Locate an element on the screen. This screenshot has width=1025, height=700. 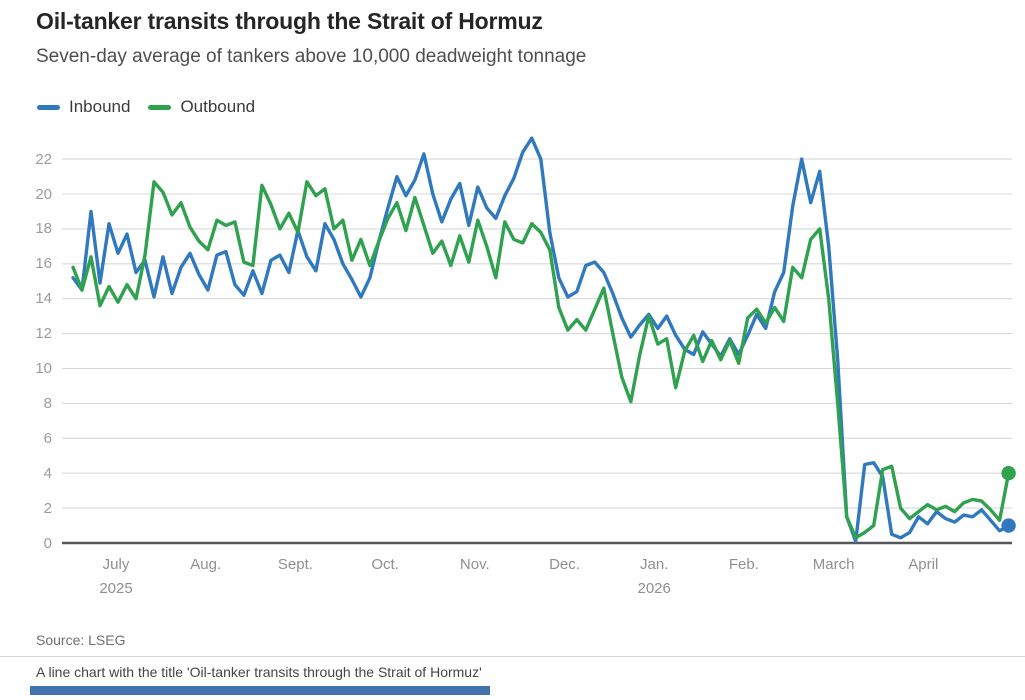
y-tick-label: 0 is located at coordinates (47, 543).